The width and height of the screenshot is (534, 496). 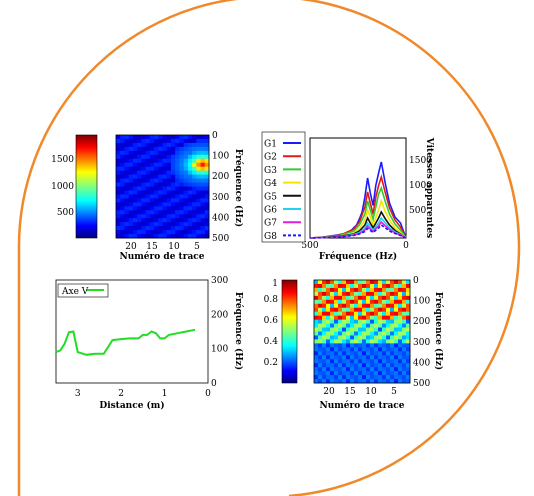 I want to click on series-line-g8, so click(x=358, y=231).